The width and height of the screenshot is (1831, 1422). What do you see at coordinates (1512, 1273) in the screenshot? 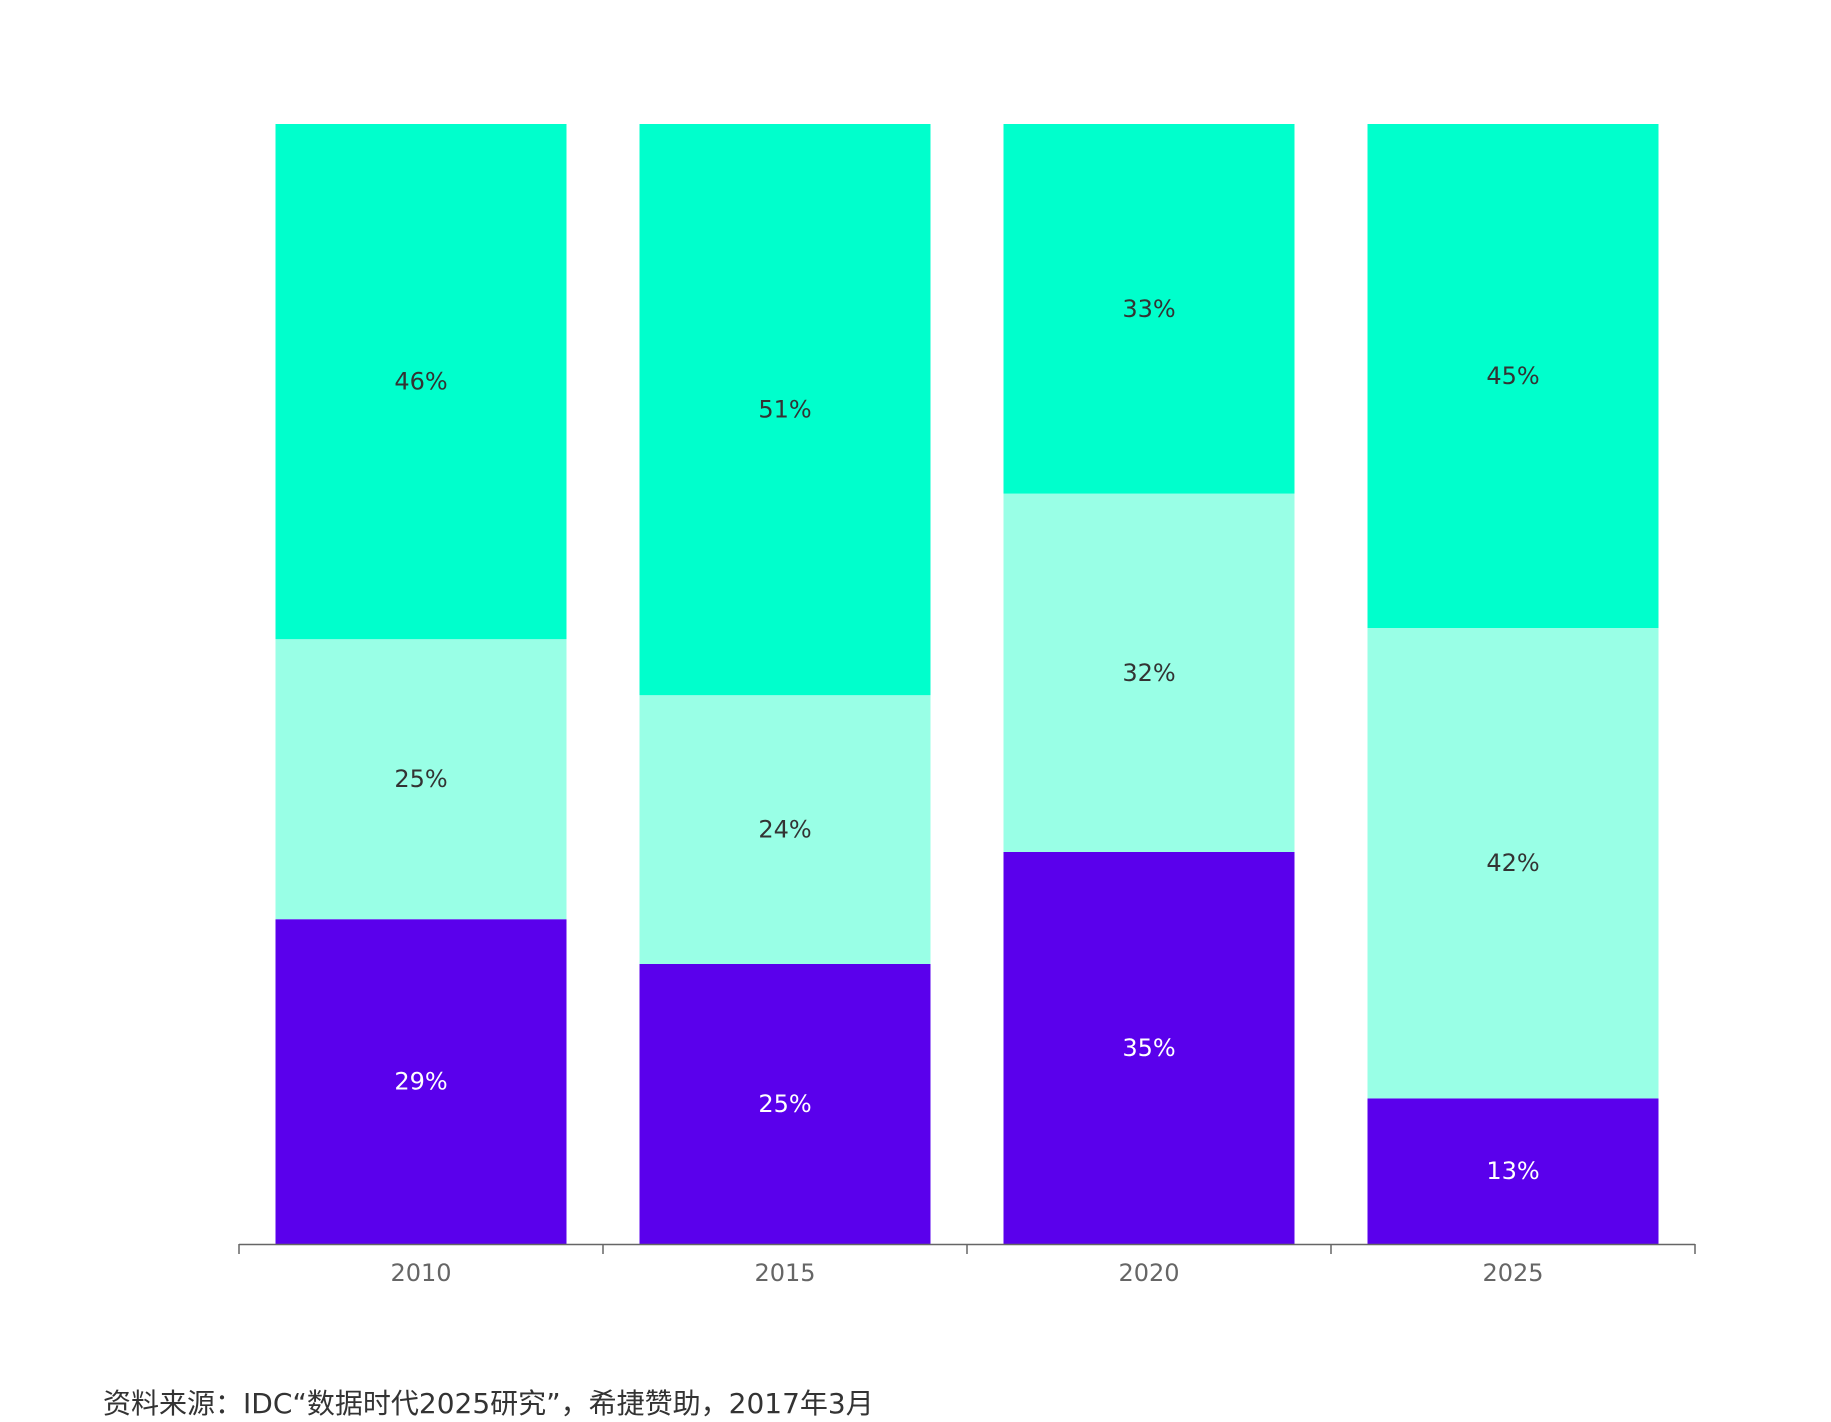
I see `x-tick-label-2025: 2025` at bounding box center [1512, 1273].